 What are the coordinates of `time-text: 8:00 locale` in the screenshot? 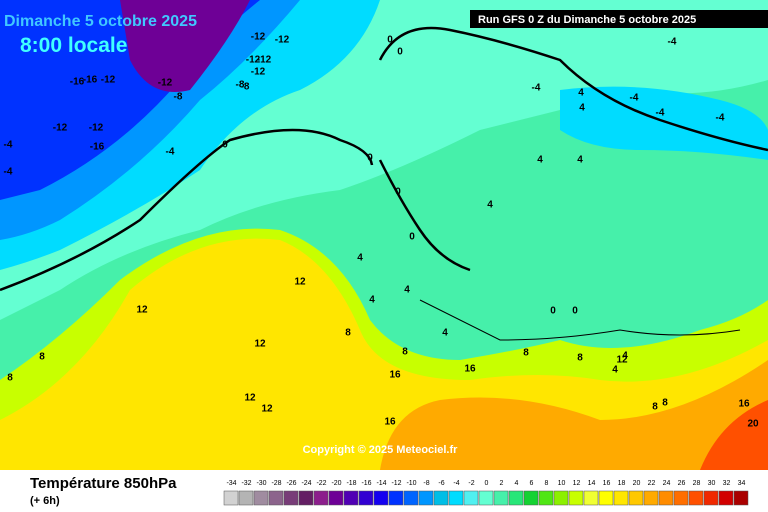 It's located at (73, 45).